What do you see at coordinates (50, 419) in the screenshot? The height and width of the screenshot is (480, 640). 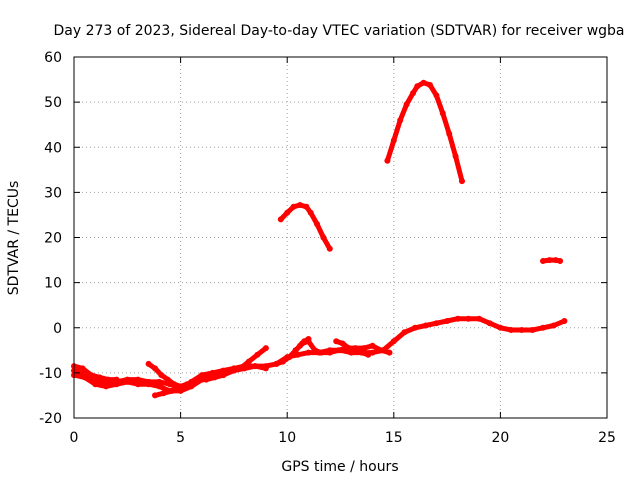 I see `y-tick-label: -20` at bounding box center [50, 419].